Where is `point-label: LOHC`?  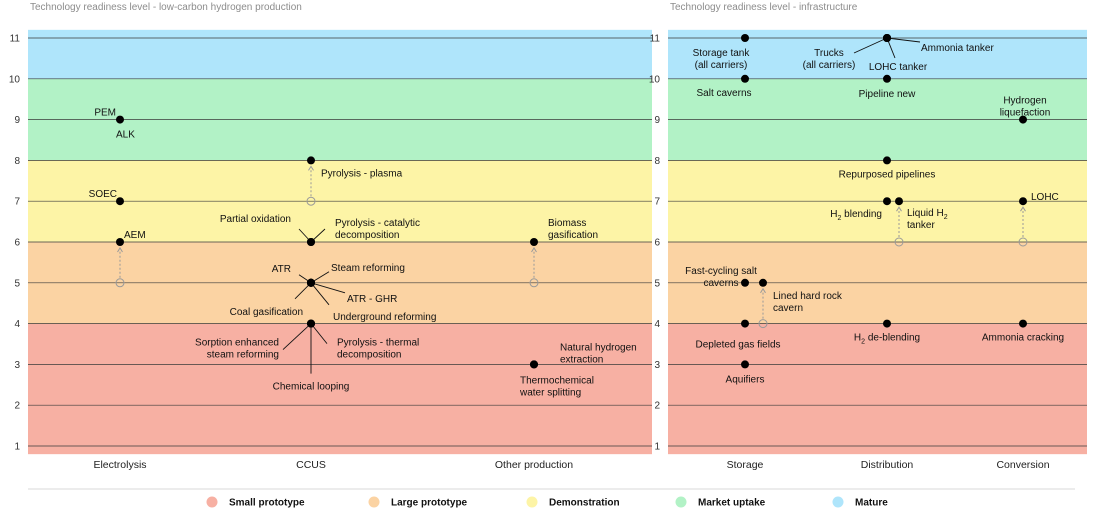
point-label: LOHC is located at coordinates (1045, 197).